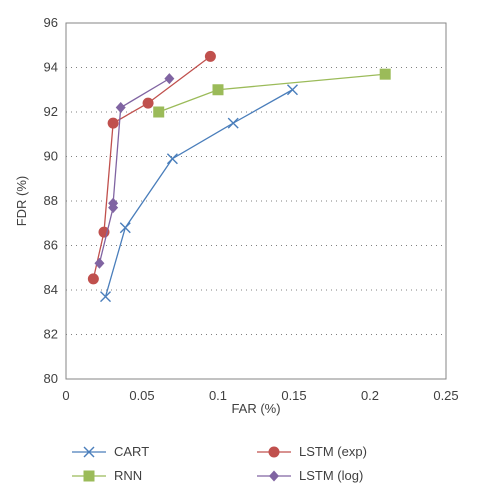 The height and width of the screenshot is (500, 478). I want to click on series-lstm-log, so click(134, 171).